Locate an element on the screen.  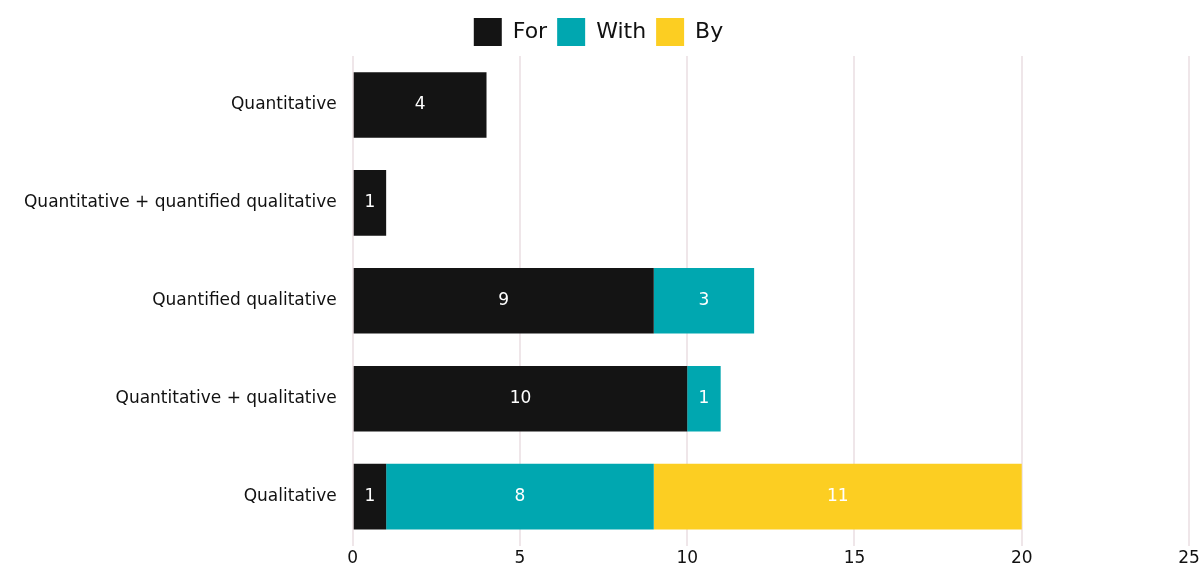
y-tick-label: Quantitative is located at coordinates (283, 103).